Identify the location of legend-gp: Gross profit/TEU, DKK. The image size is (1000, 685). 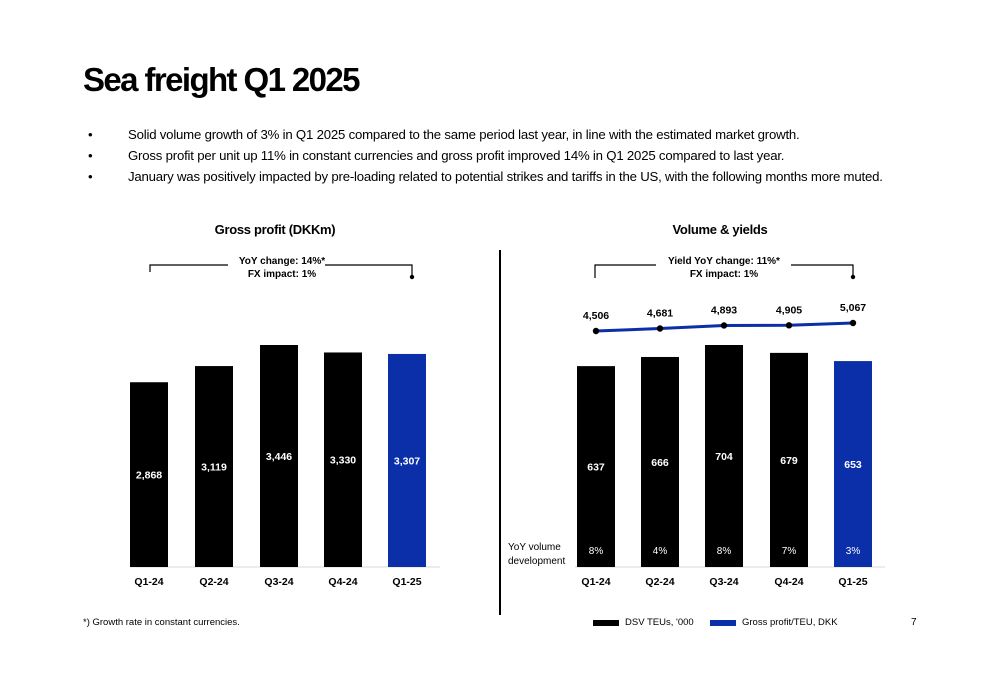
(774, 622).